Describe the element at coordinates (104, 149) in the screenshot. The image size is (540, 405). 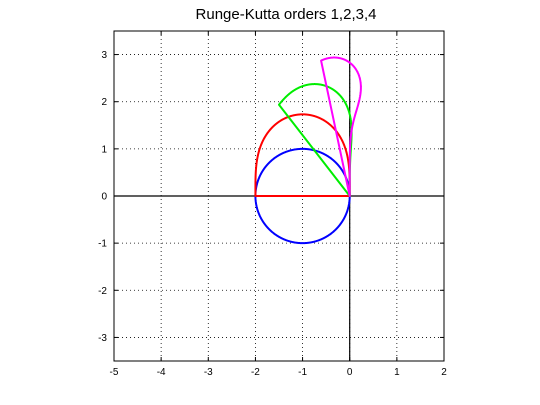
I see `y-tick-label: 1` at that location.